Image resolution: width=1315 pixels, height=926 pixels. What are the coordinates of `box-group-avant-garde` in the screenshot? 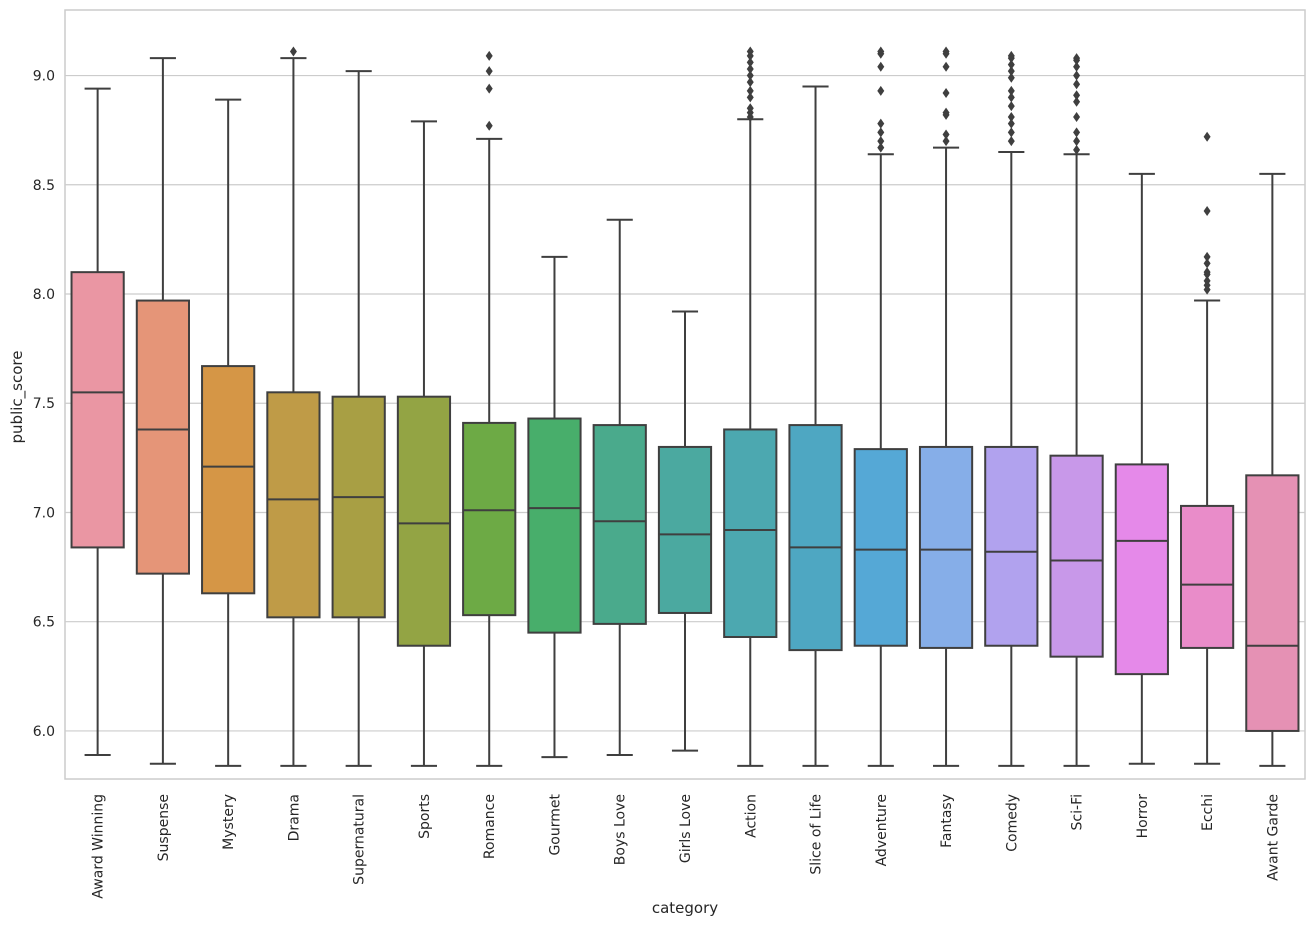 It's located at (1272, 469).